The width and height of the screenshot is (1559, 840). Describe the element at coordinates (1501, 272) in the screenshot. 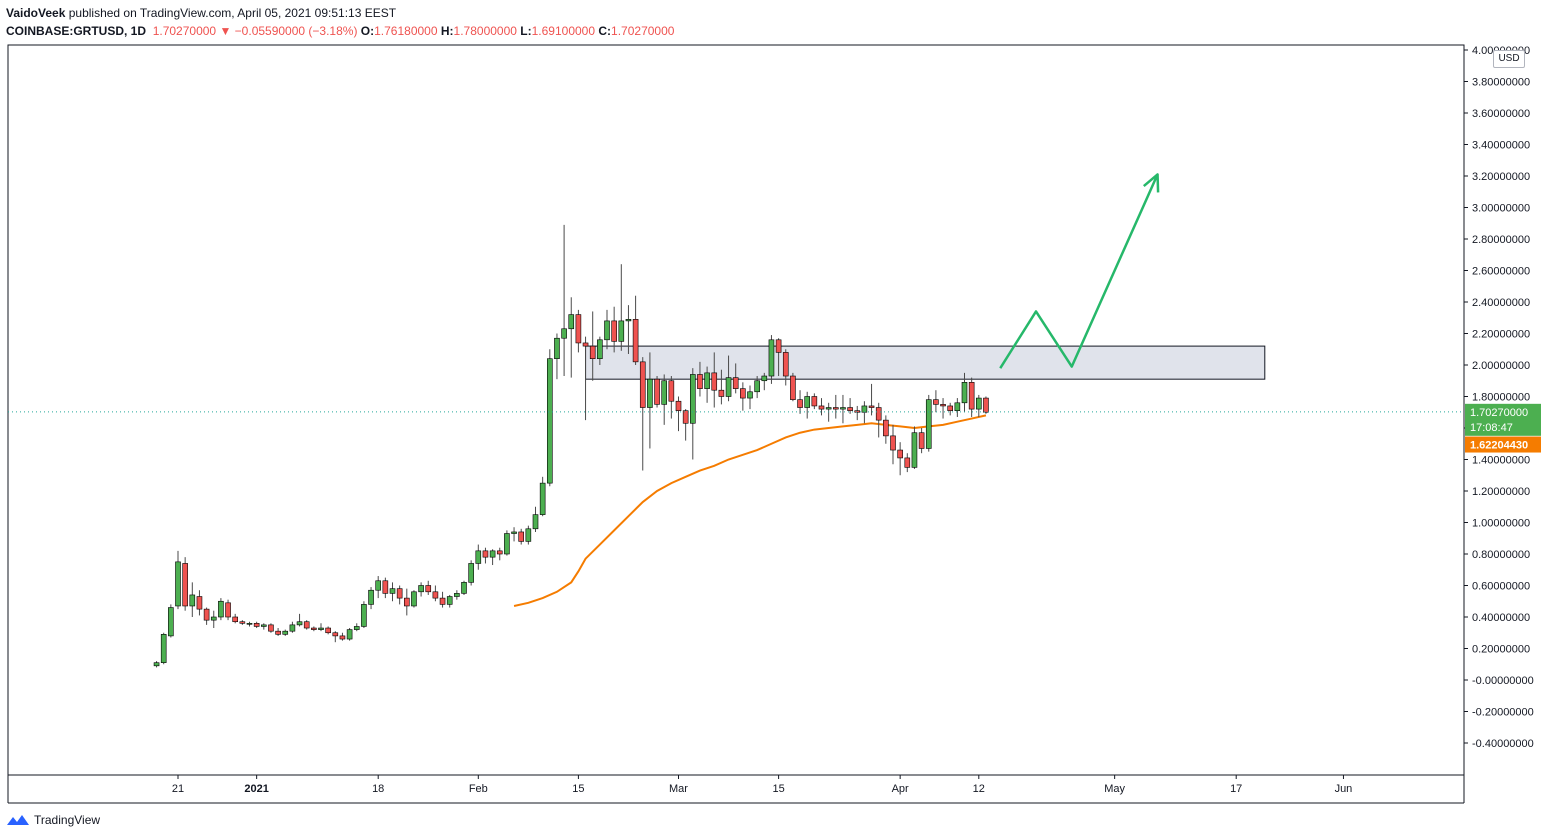

I see `y-tick-label: 2.60000000` at that location.